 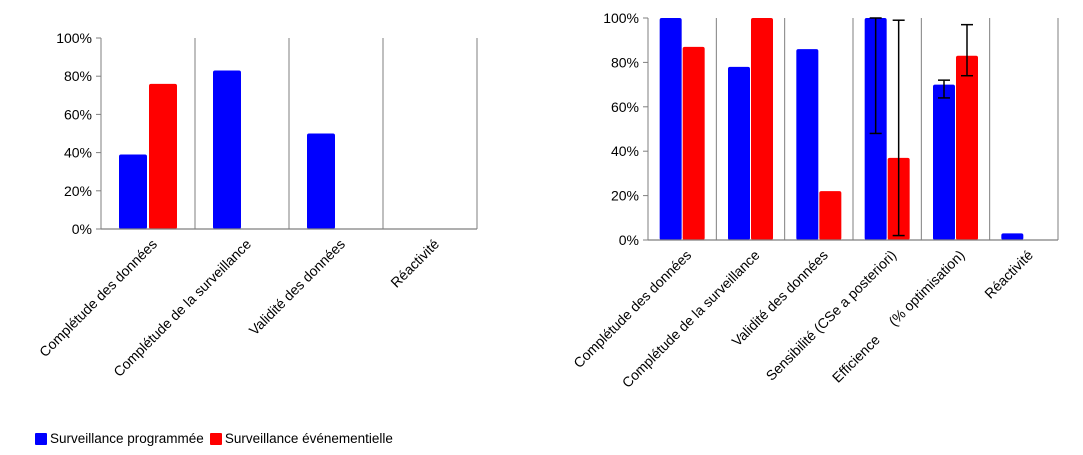 I want to click on legend-item-event: Surveillance événementielle, so click(x=301, y=438).